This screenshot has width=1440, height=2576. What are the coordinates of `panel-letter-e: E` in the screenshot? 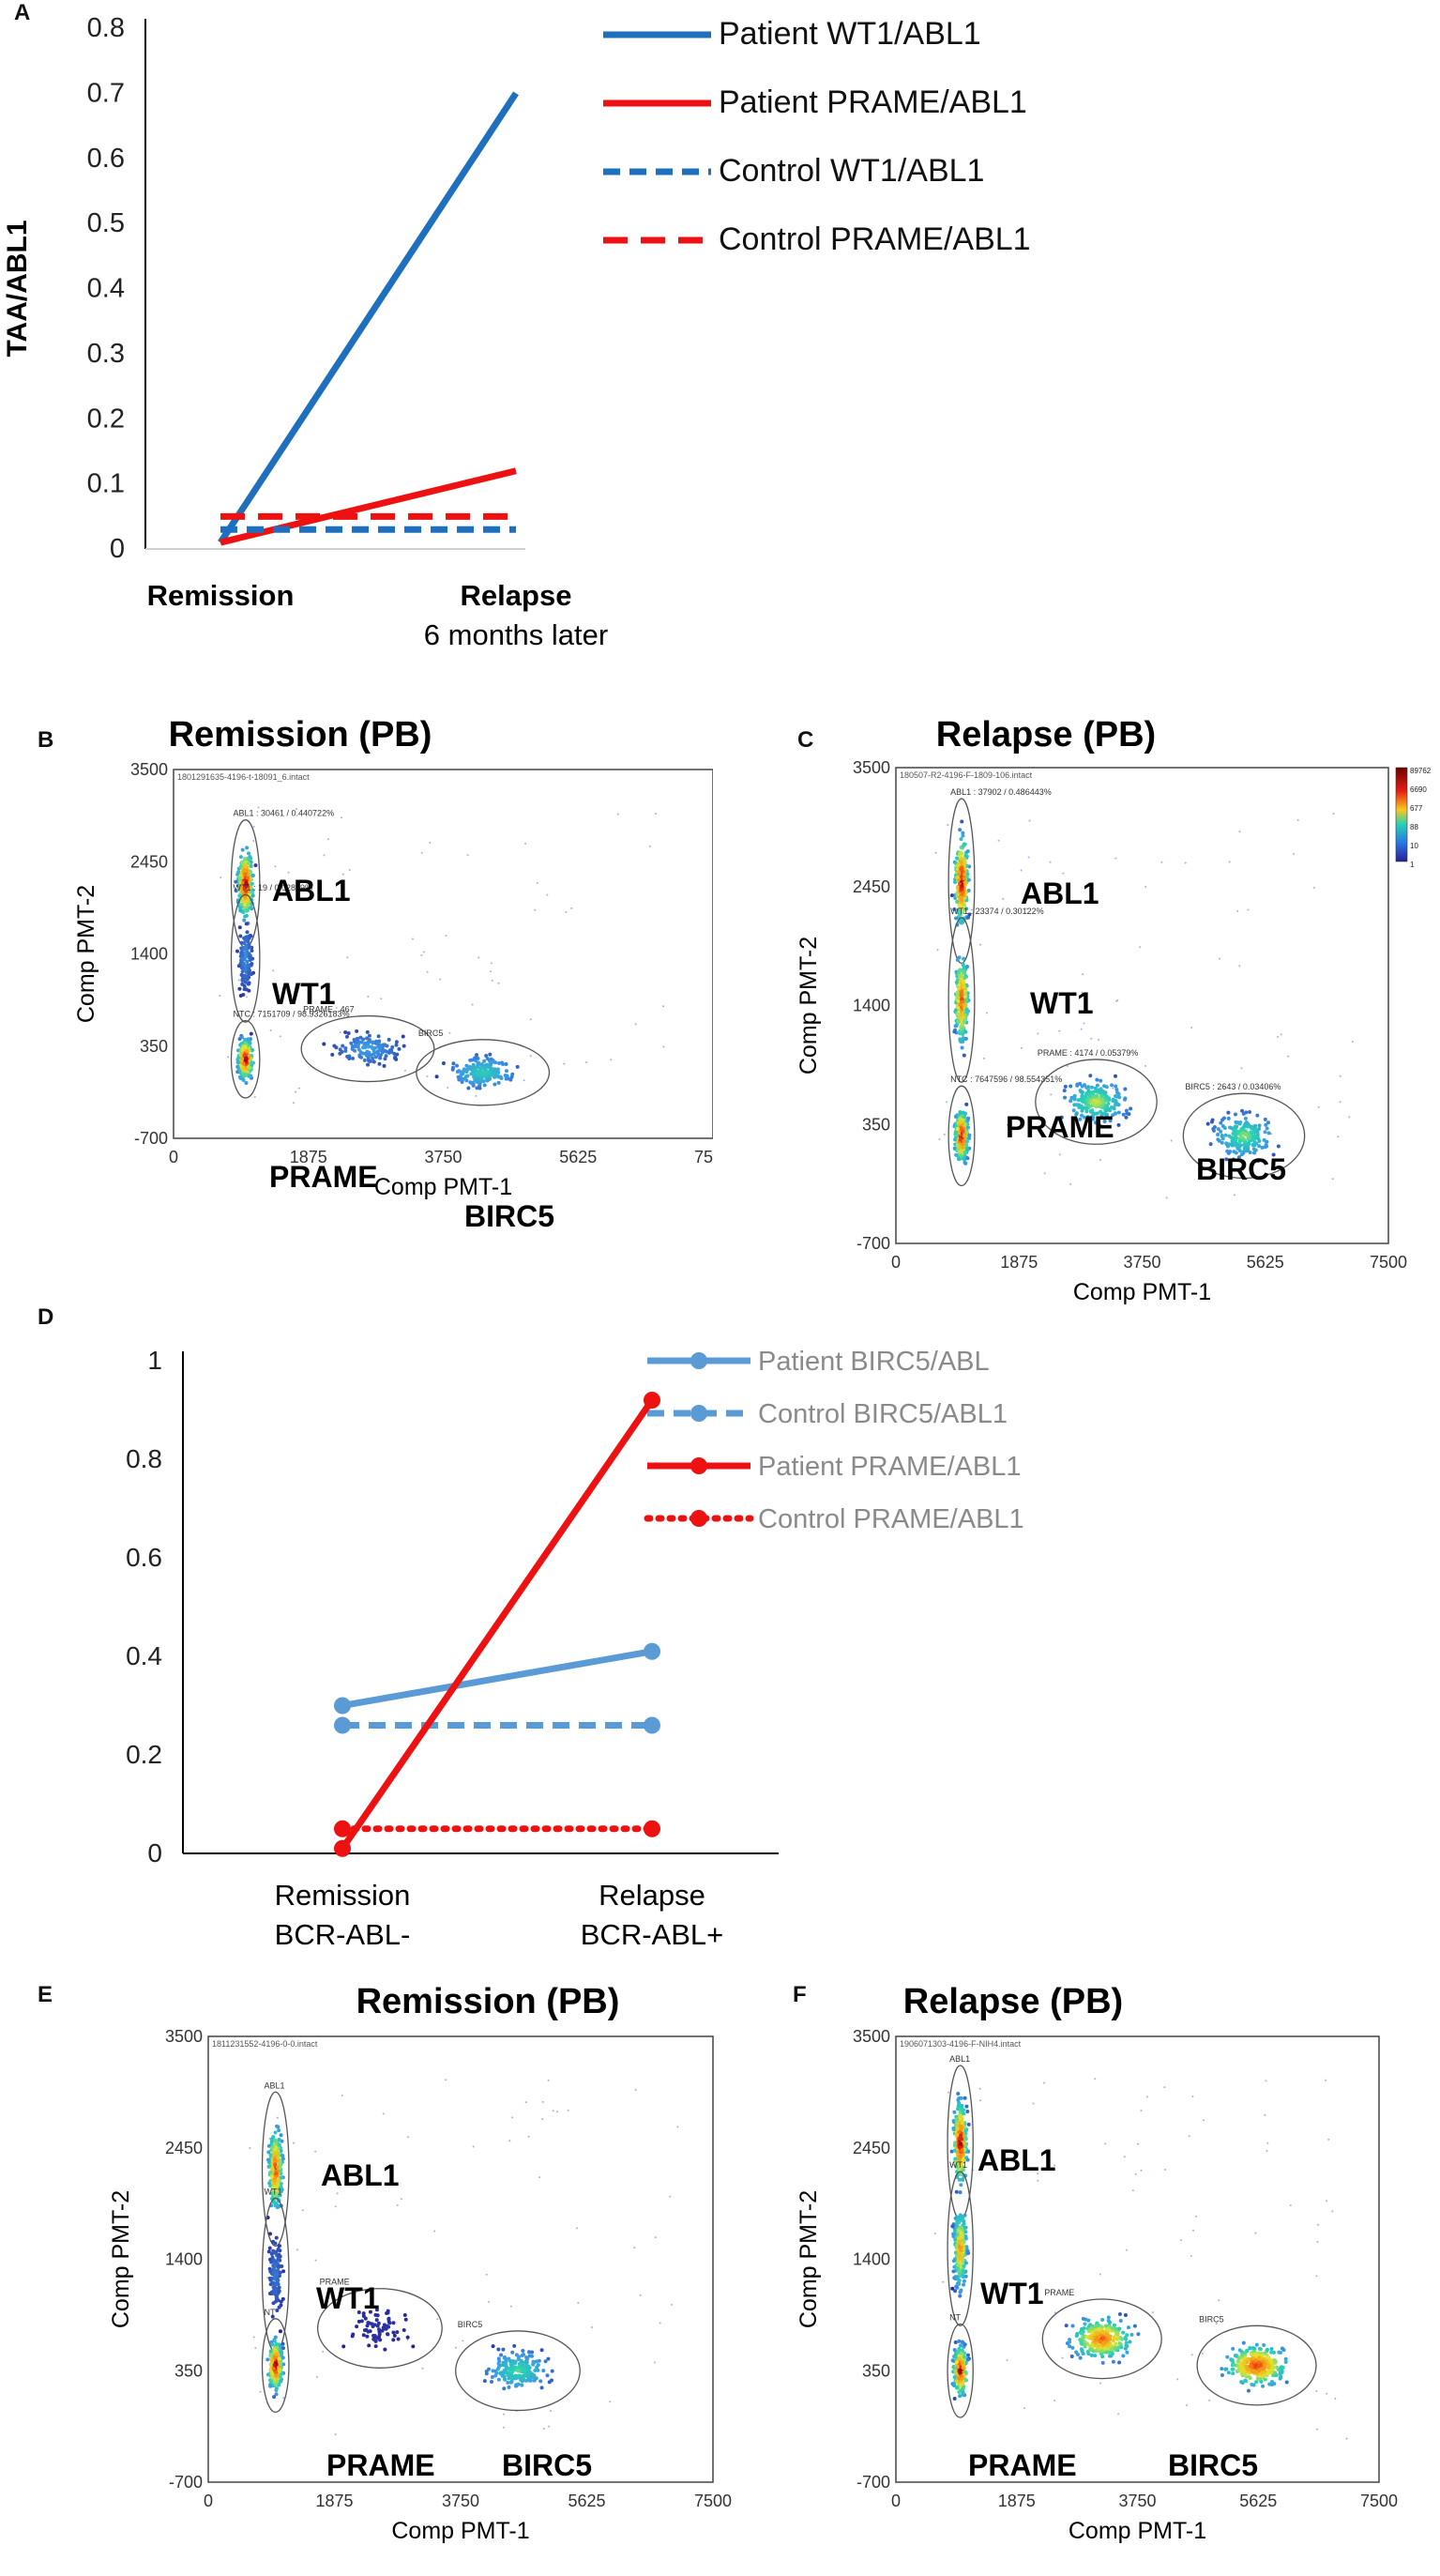 It's located at (45, 1994).